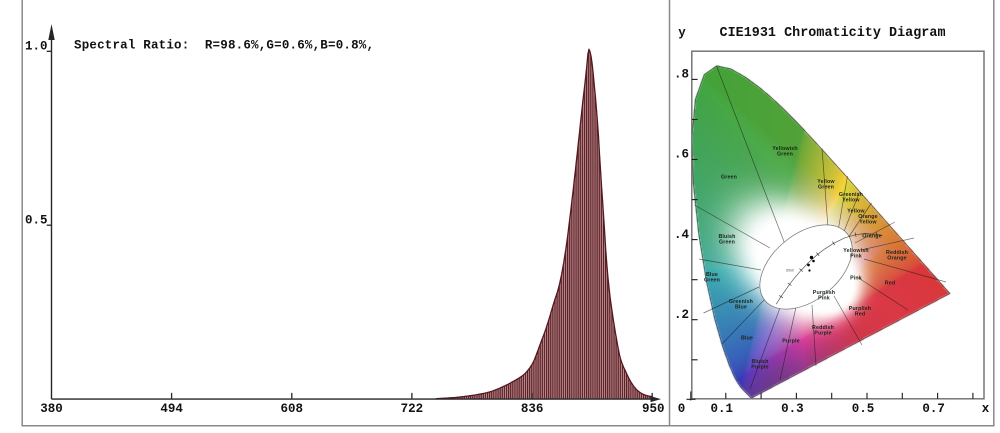 The height and width of the screenshot is (433, 1000). Describe the element at coordinates (682, 235) in the screenshot. I see `svg-text: .4` at that location.